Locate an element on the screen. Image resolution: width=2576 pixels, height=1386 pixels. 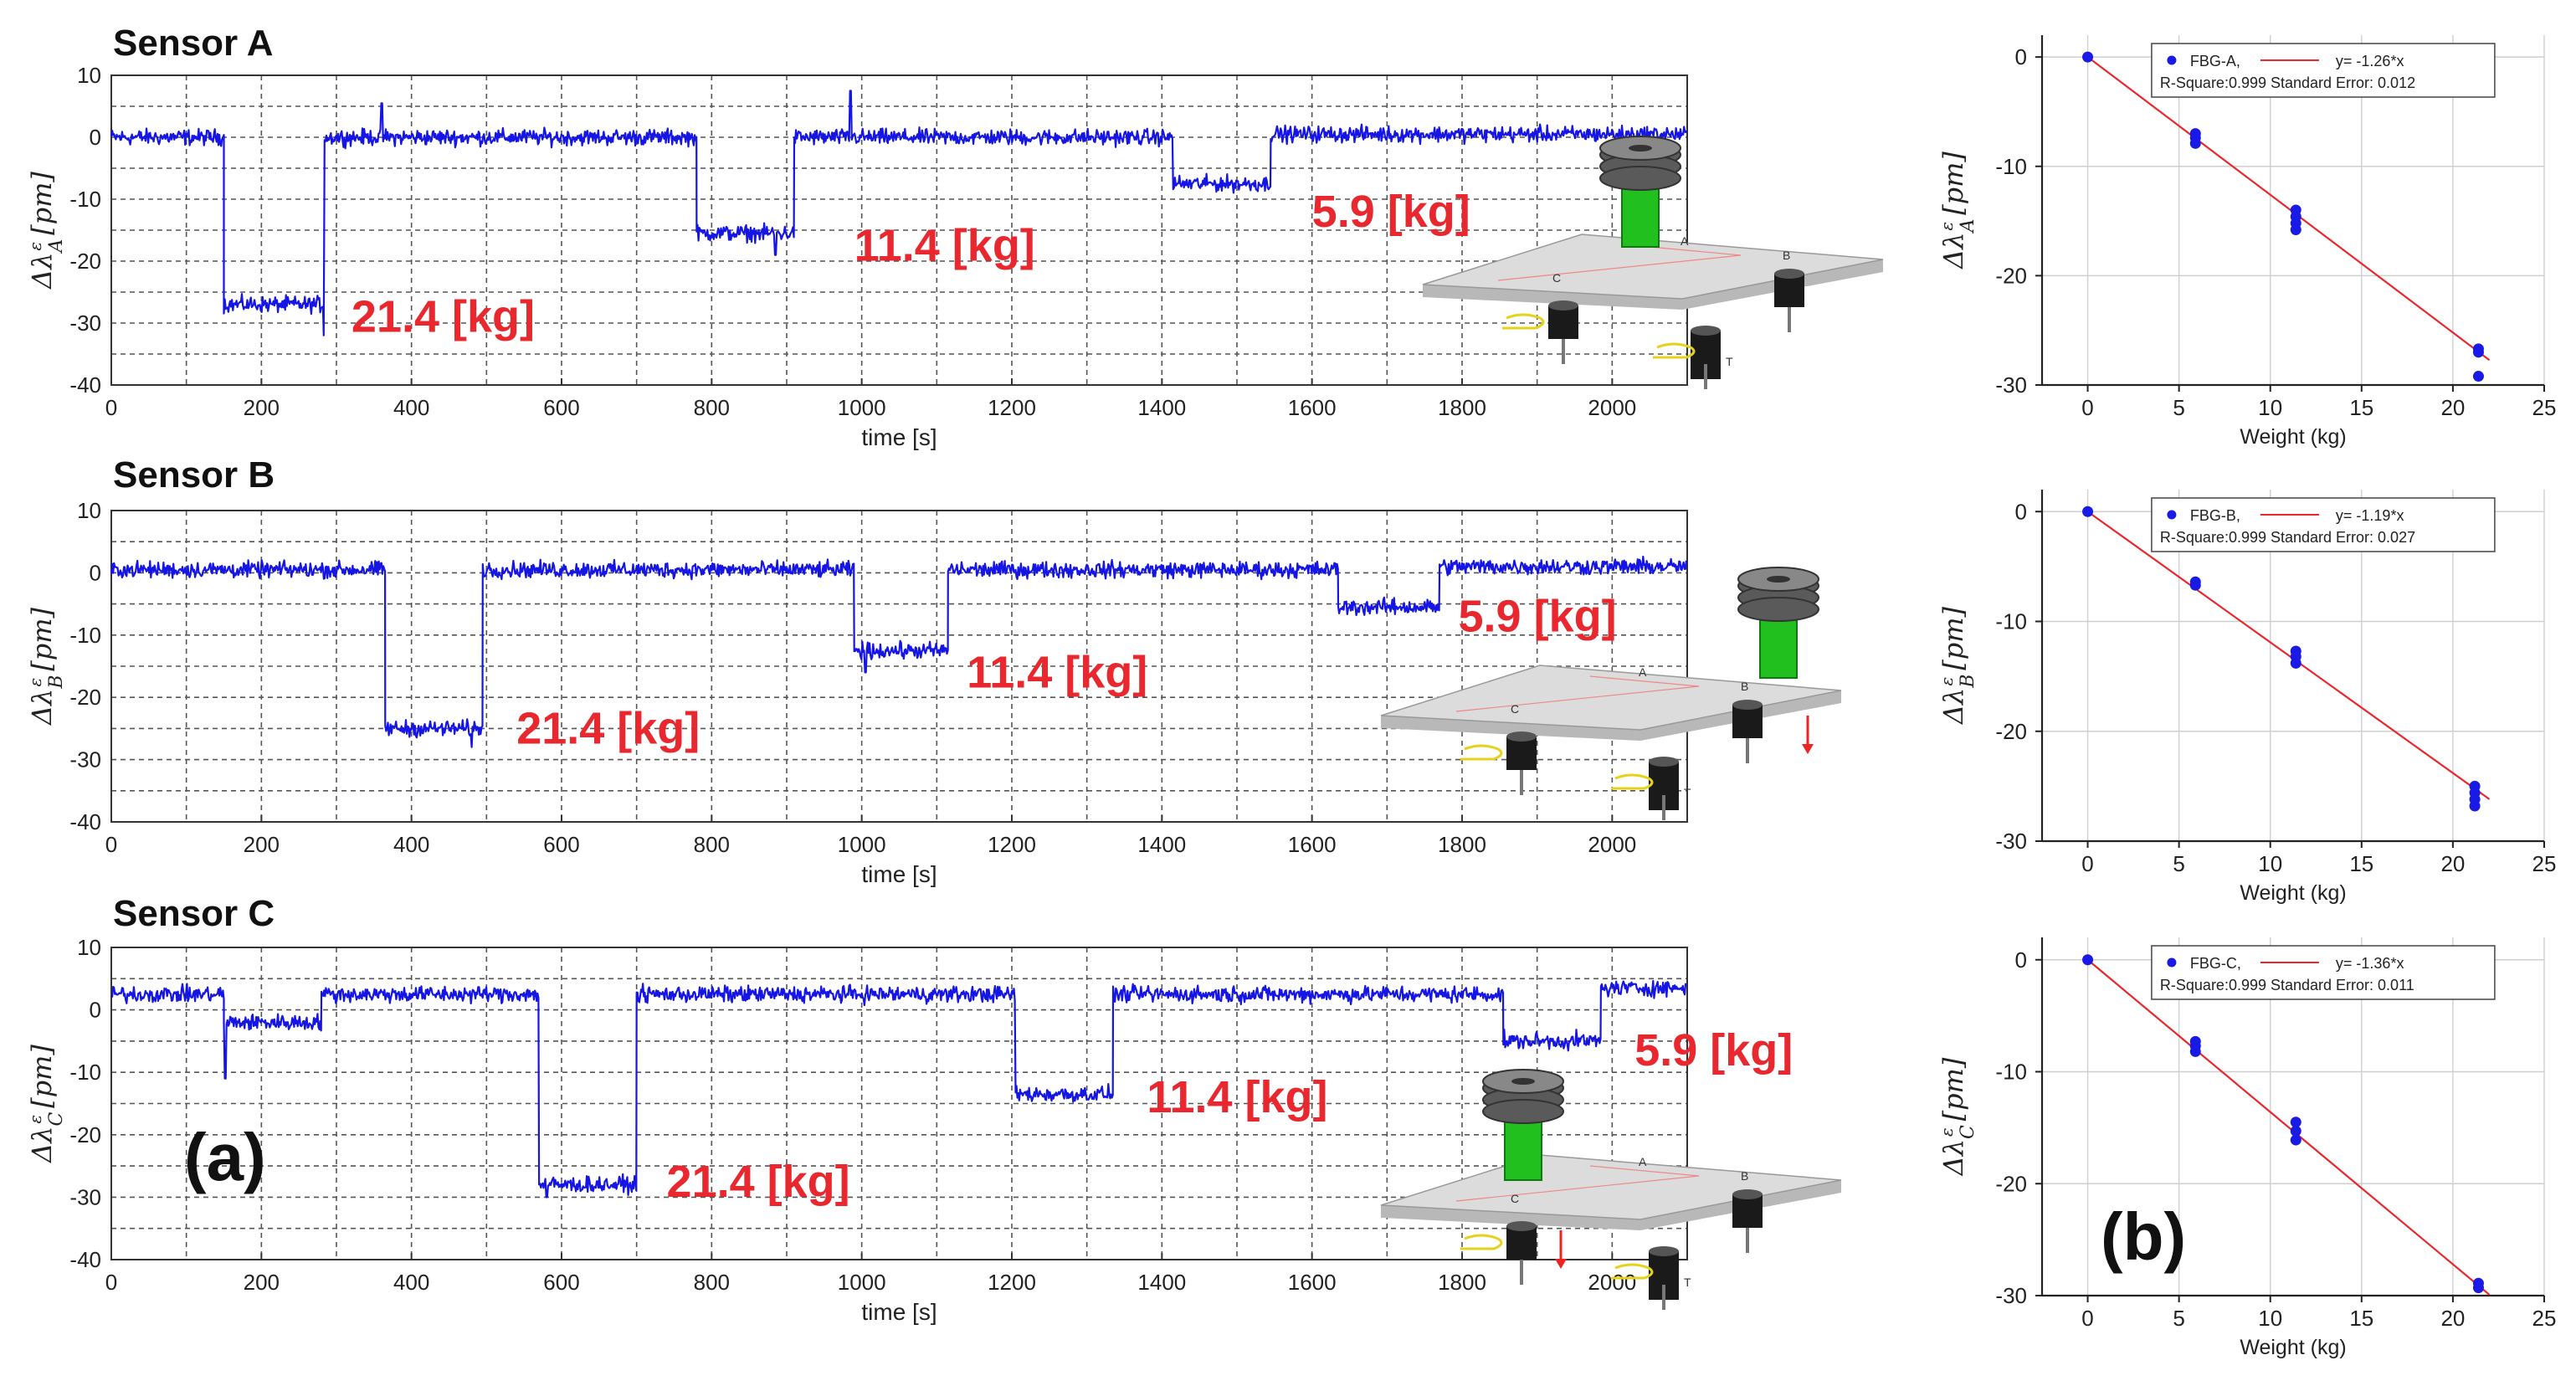
plate-line is located at coordinates (1619, 267).